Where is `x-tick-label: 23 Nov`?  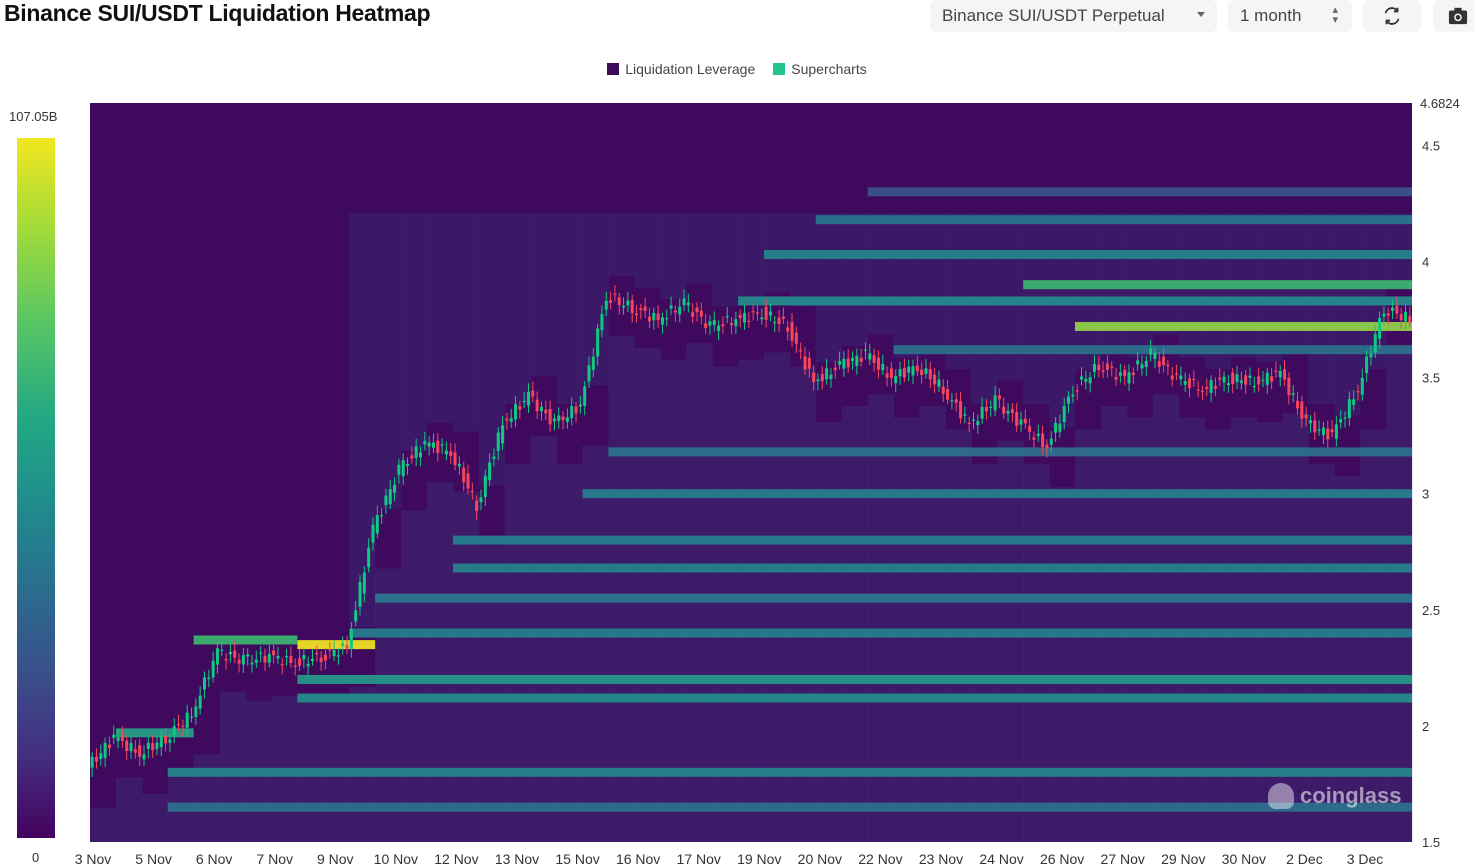 x-tick-label: 23 Nov is located at coordinates (941, 859).